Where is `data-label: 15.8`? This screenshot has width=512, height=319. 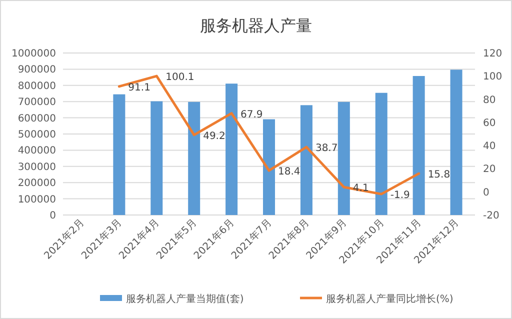 data-label: 15.8 is located at coordinates (439, 175).